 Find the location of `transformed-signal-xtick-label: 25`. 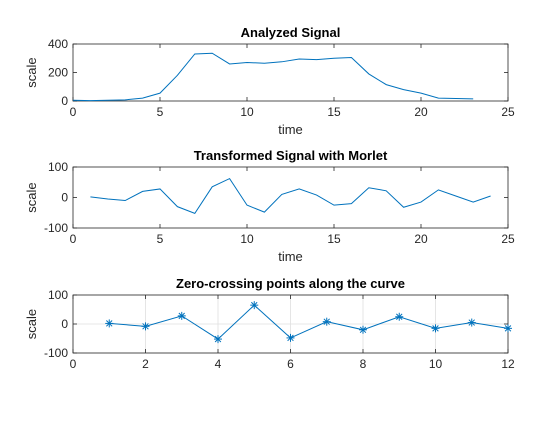

transformed-signal-xtick-label: 25 is located at coordinates (508, 239).